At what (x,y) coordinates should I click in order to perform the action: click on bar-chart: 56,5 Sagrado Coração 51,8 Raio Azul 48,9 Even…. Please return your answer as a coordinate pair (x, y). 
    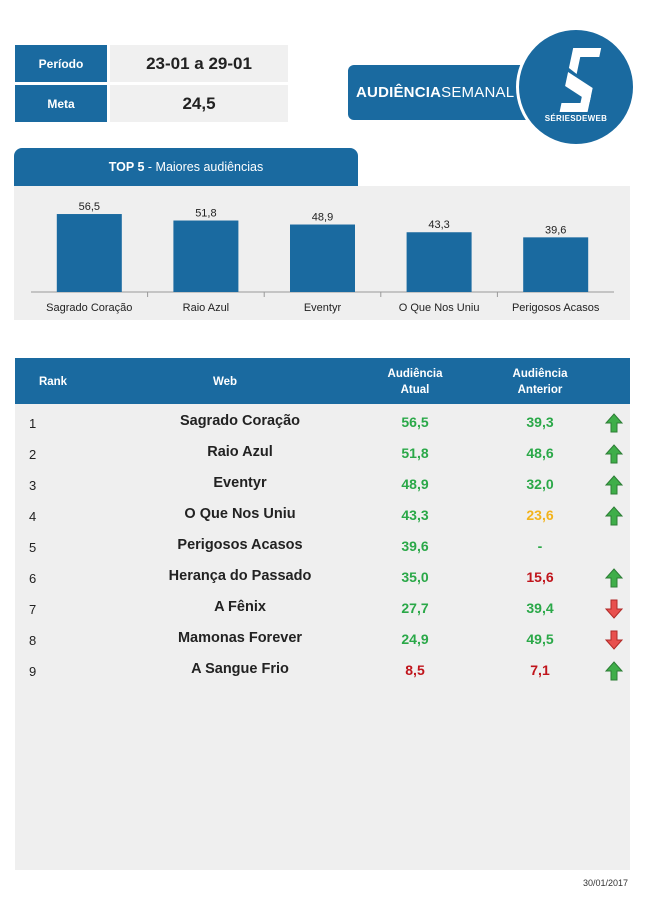
    Looking at the image, I should click on (322, 253).